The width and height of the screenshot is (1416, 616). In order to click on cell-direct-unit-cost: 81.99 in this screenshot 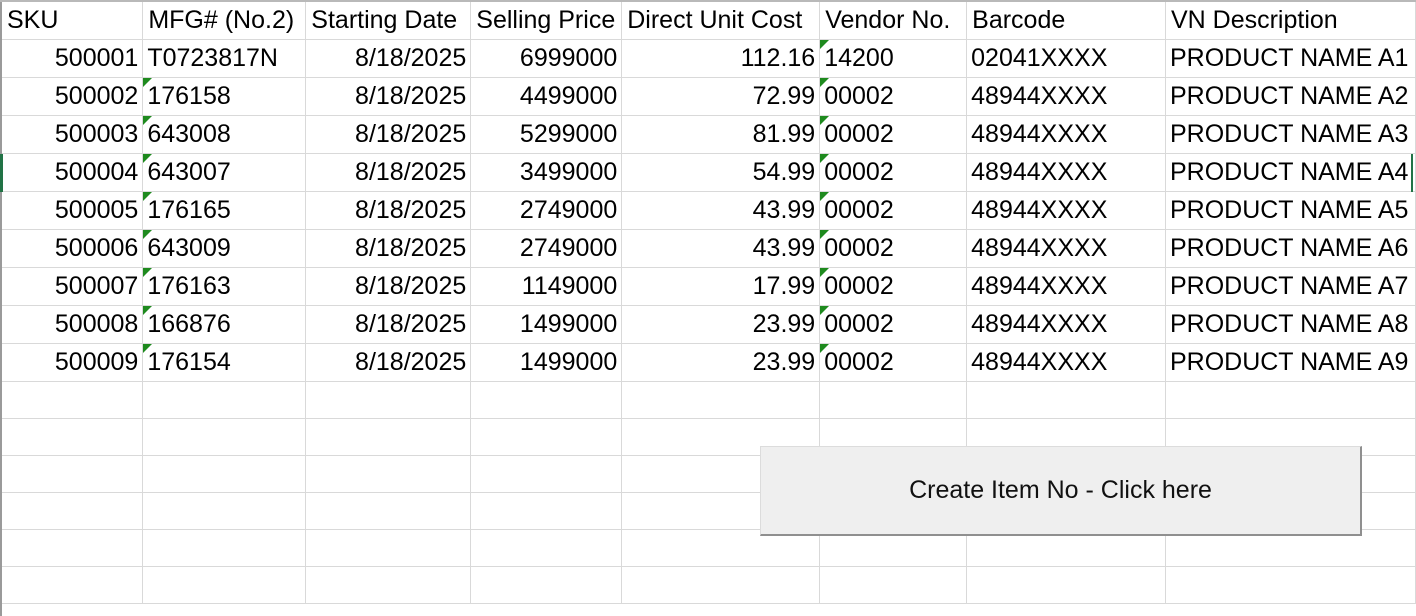, I will do `click(721, 134)`.